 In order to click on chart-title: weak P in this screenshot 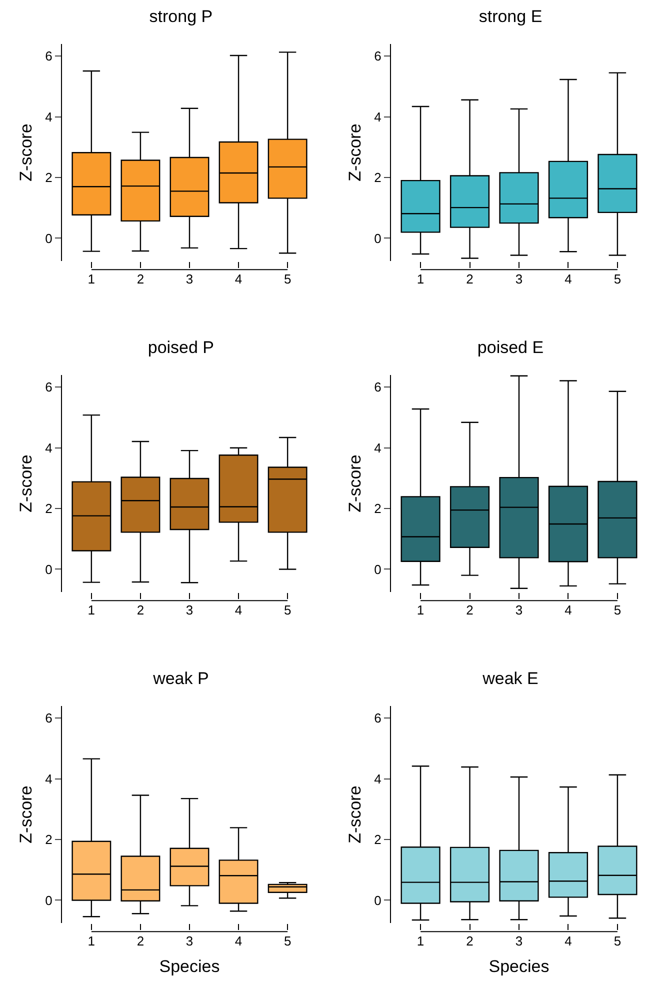, I will do `click(180, 678)`.